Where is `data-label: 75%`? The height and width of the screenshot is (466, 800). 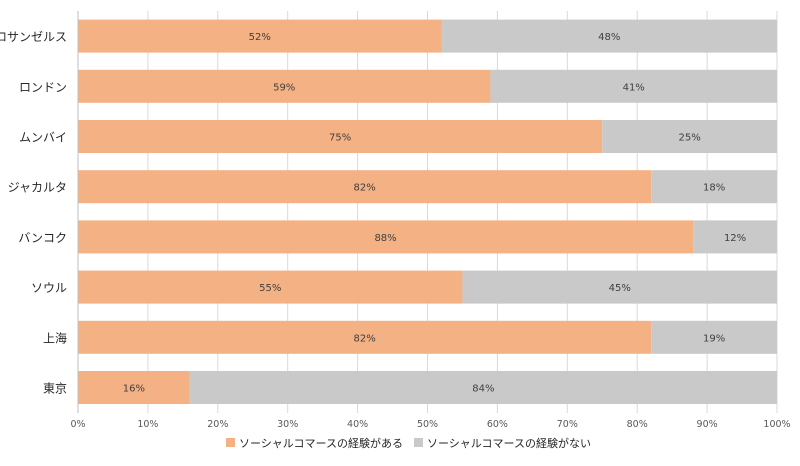
data-label: 75% is located at coordinates (340, 138).